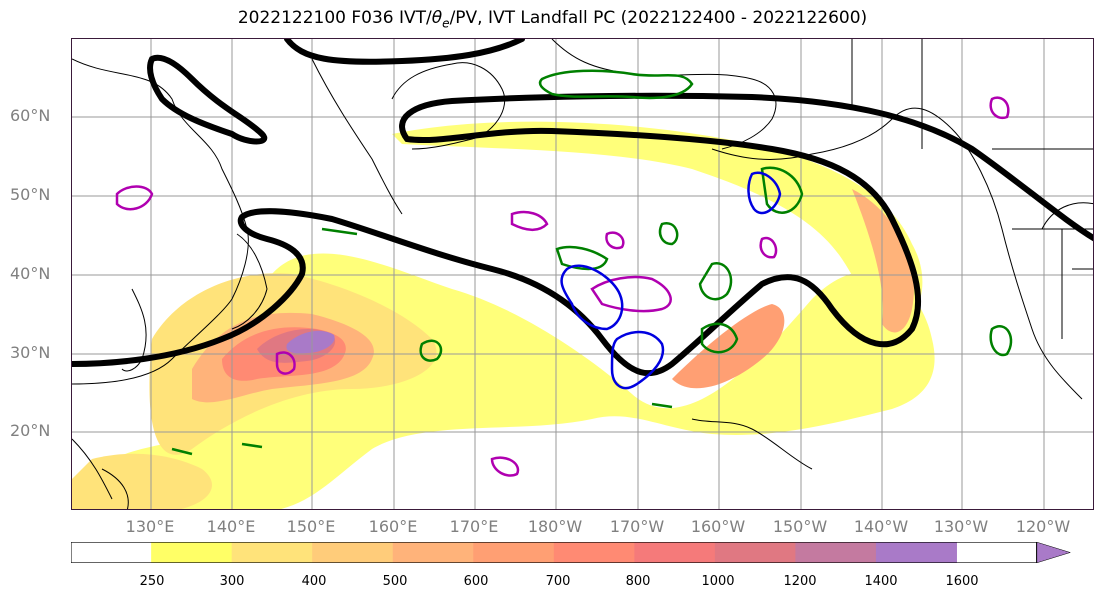 Image resolution: width=1105 pixels, height=603 pixels. What do you see at coordinates (555, 526) in the screenshot?
I see `lon-label-180w: 180°W` at bounding box center [555, 526].